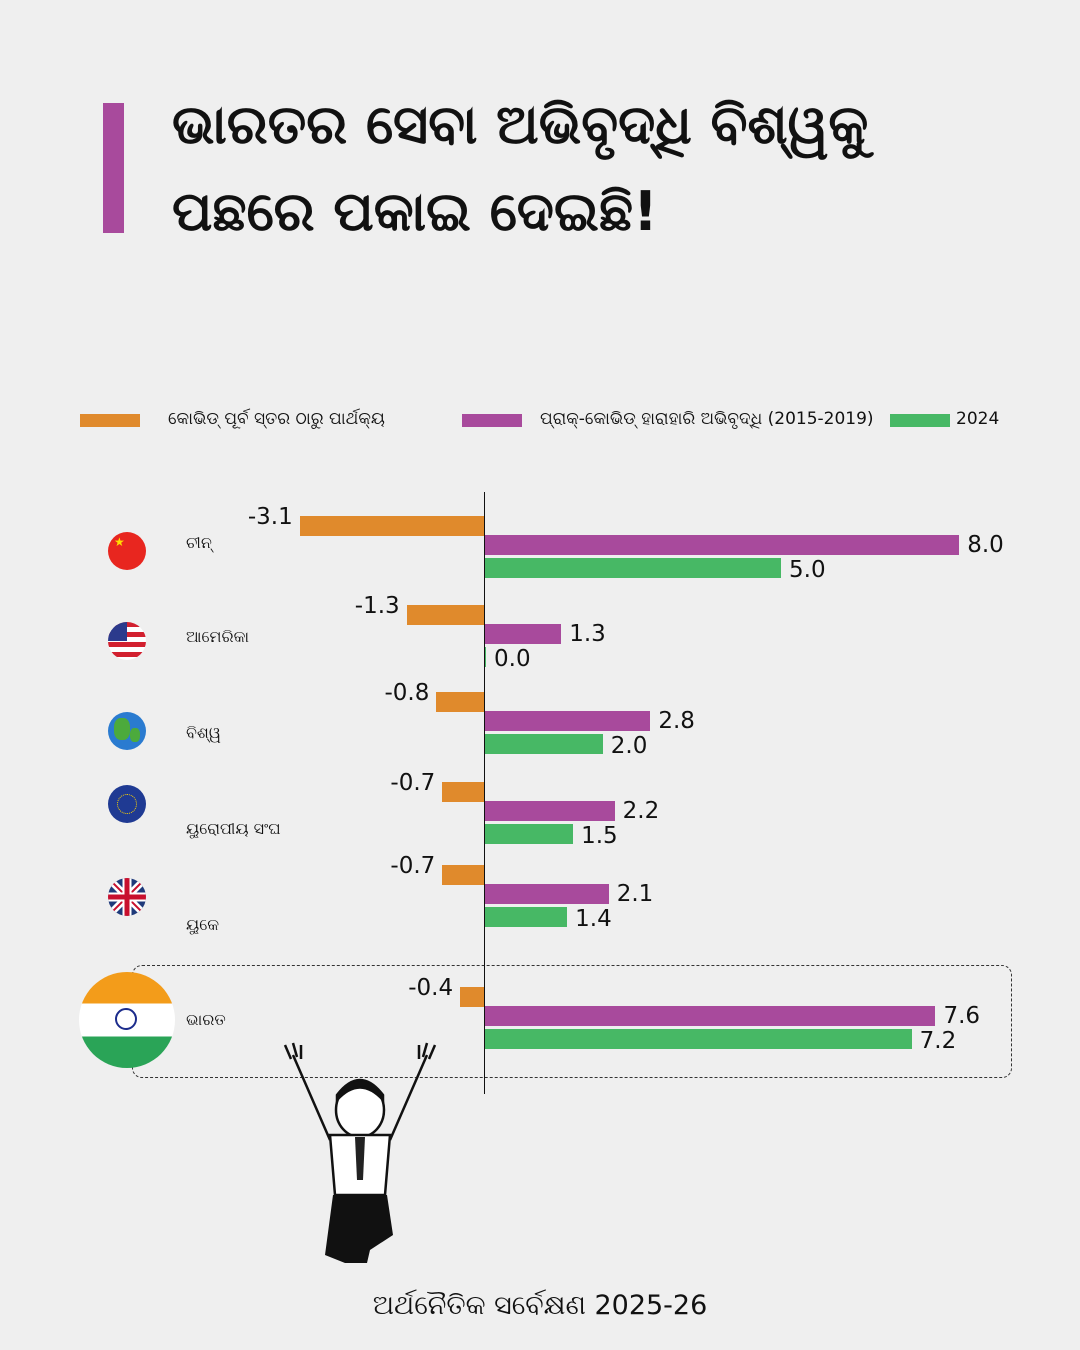  Describe the element at coordinates (635, 894) in the screenshot. I see `value-label: 2.1` at that location.